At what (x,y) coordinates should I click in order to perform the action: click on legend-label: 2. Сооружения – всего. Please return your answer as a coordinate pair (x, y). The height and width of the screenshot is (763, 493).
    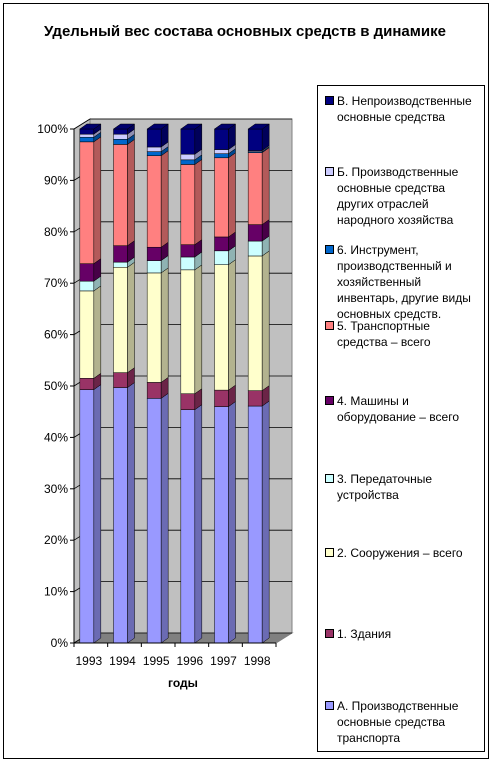
    Looking at the image, I should click on (400, 553).